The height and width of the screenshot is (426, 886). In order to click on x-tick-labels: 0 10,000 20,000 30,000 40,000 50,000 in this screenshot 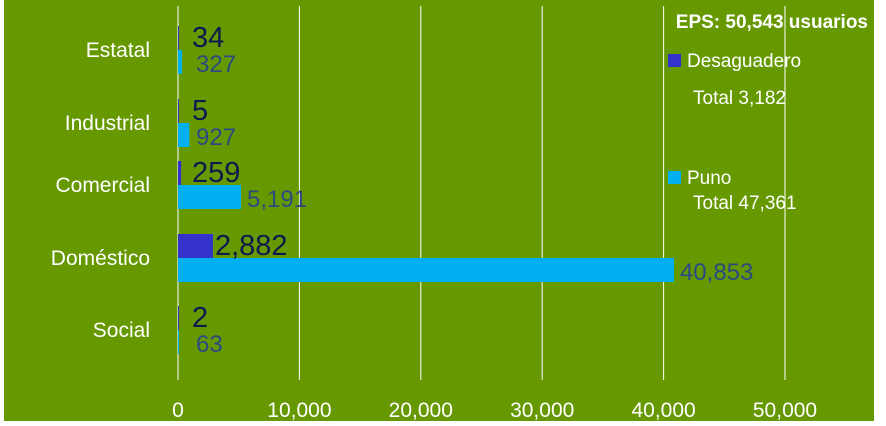, I will do `click(494, 410)`.